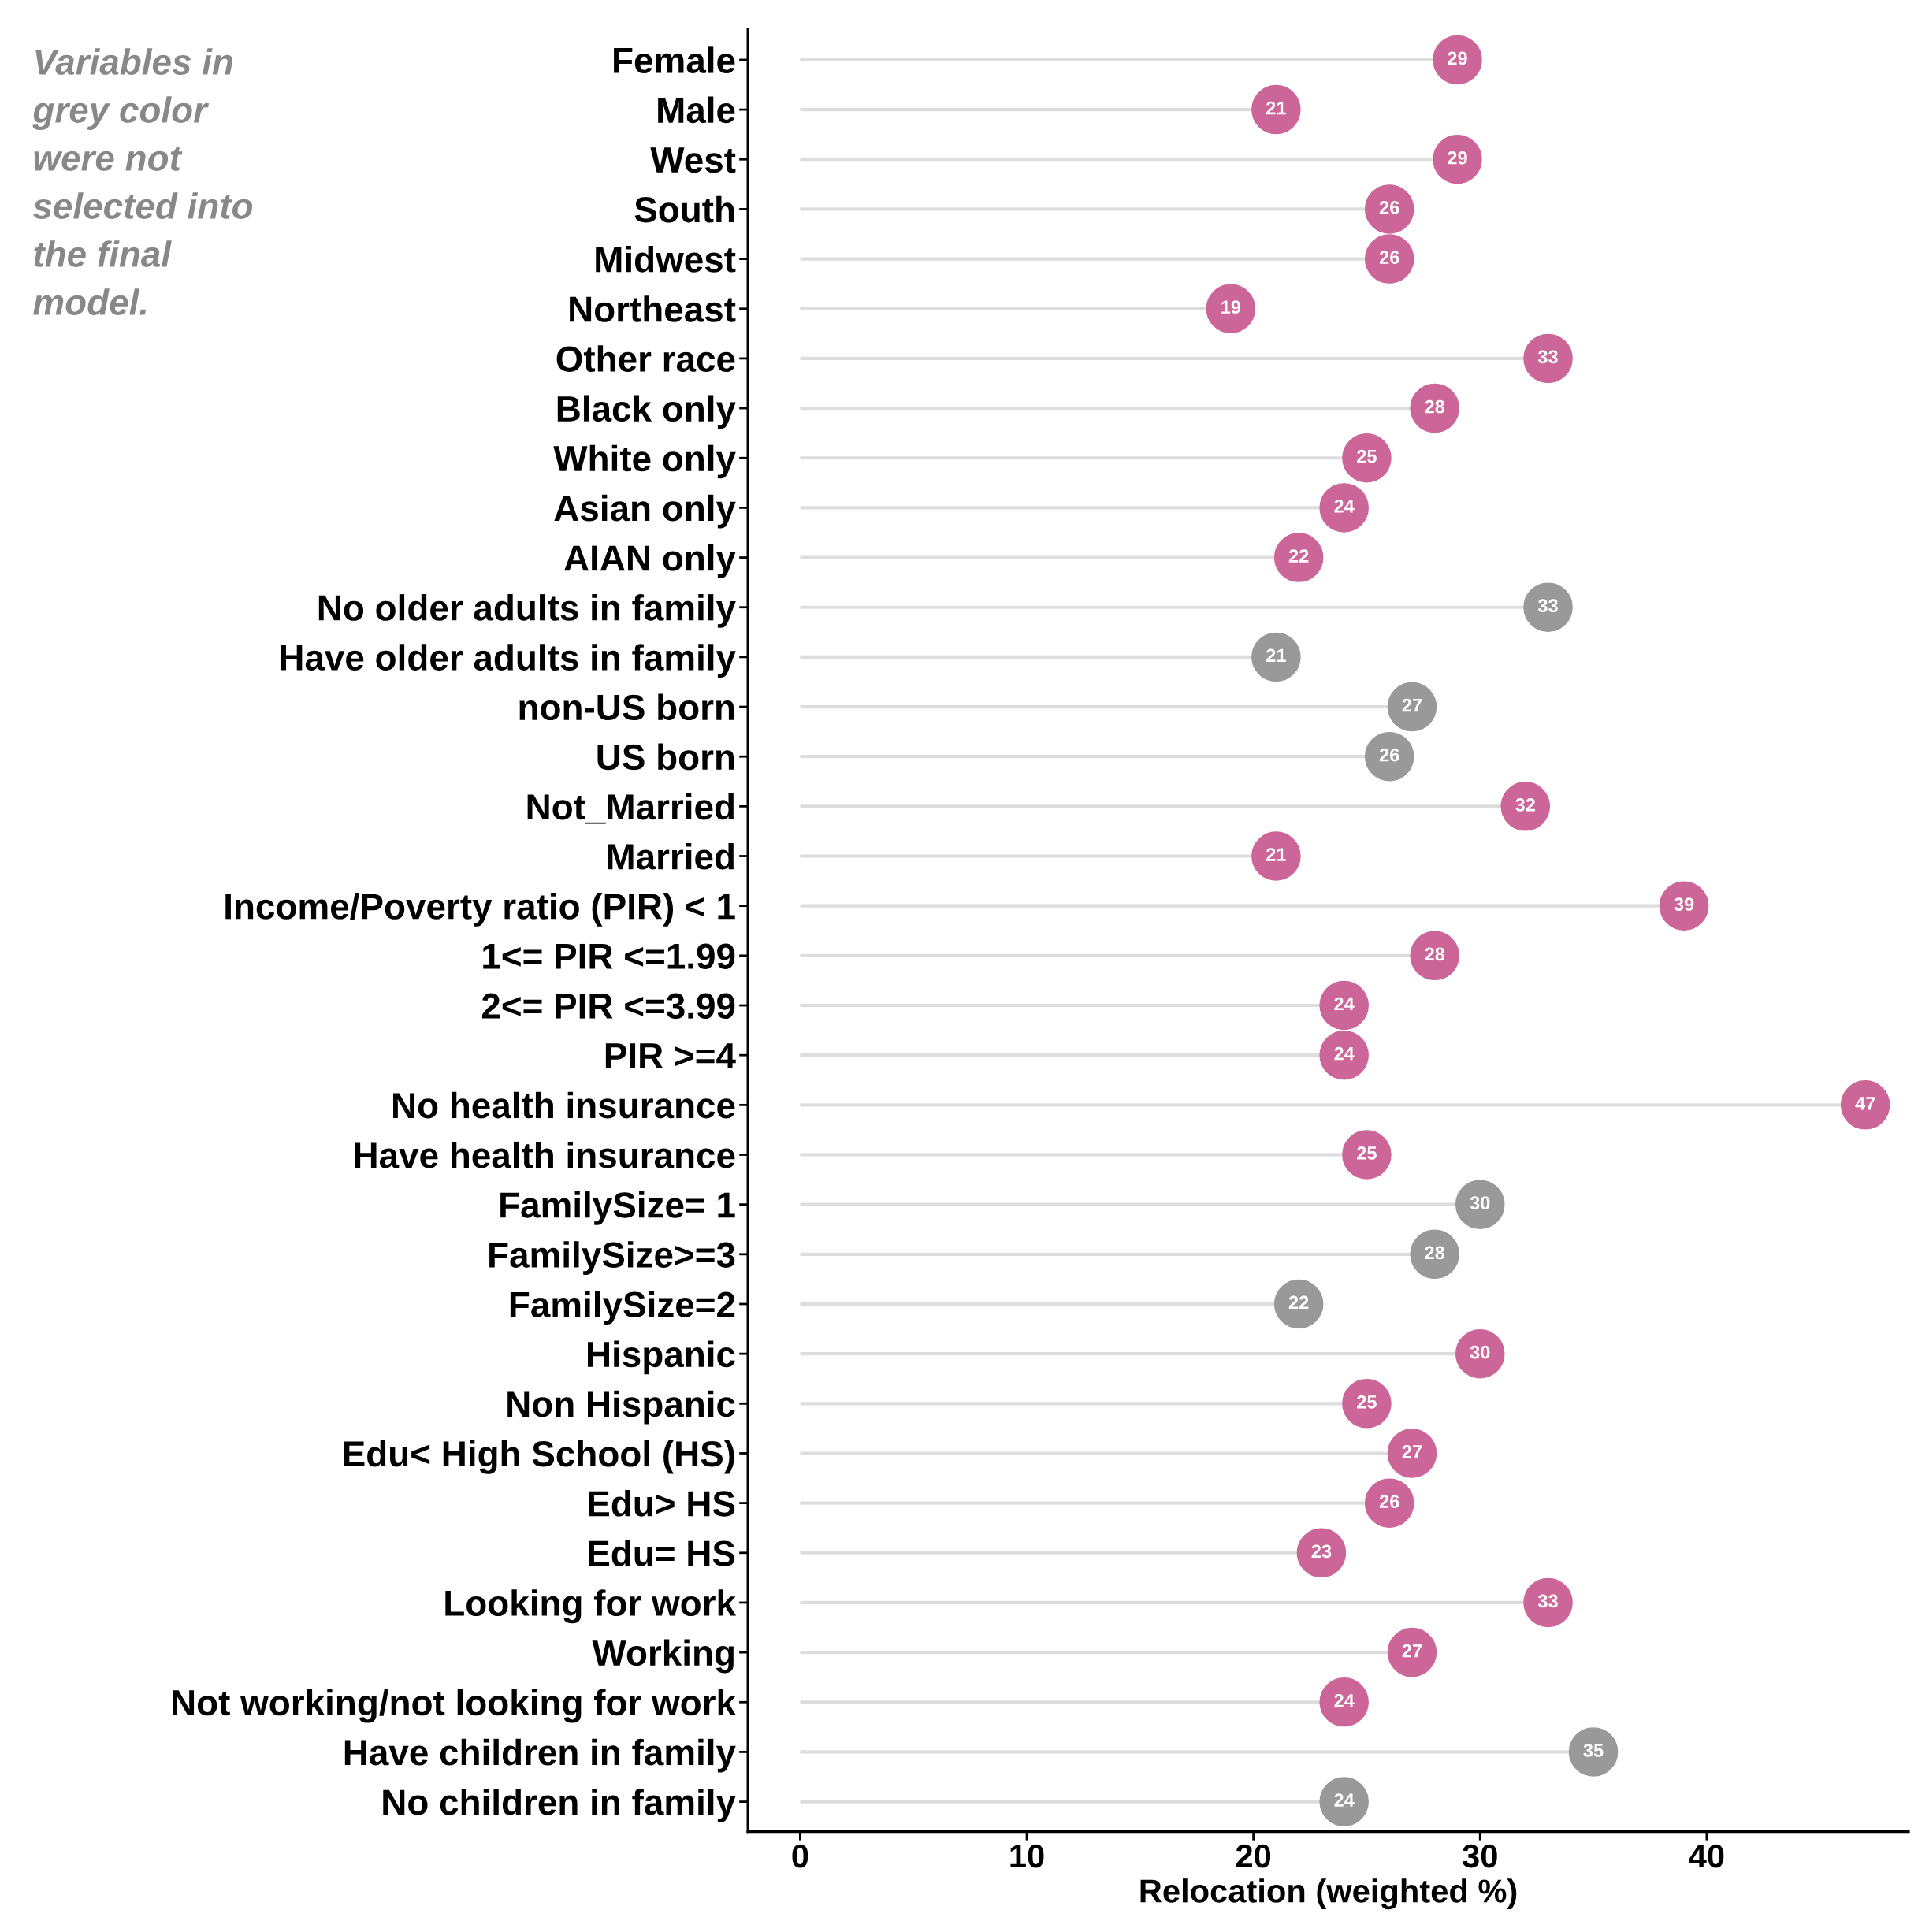 The image size is (1918, 1932). Describe the element at coordinates (646, 412) in the screenshot. I see `y-tick-label: Black only` at that location.